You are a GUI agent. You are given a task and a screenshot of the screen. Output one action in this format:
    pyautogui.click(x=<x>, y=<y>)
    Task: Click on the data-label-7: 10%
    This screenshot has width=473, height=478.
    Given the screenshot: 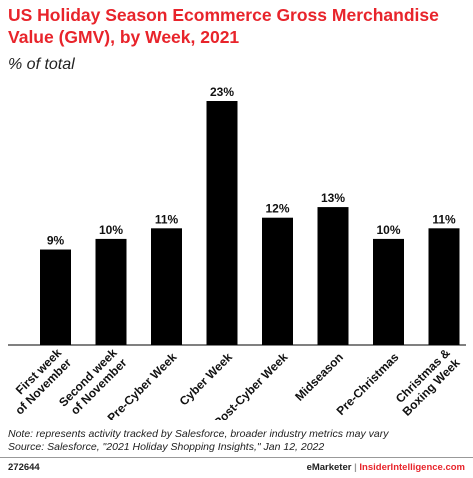 What is the action you would take?
    pyautogui.click(x=388, y=230)
    